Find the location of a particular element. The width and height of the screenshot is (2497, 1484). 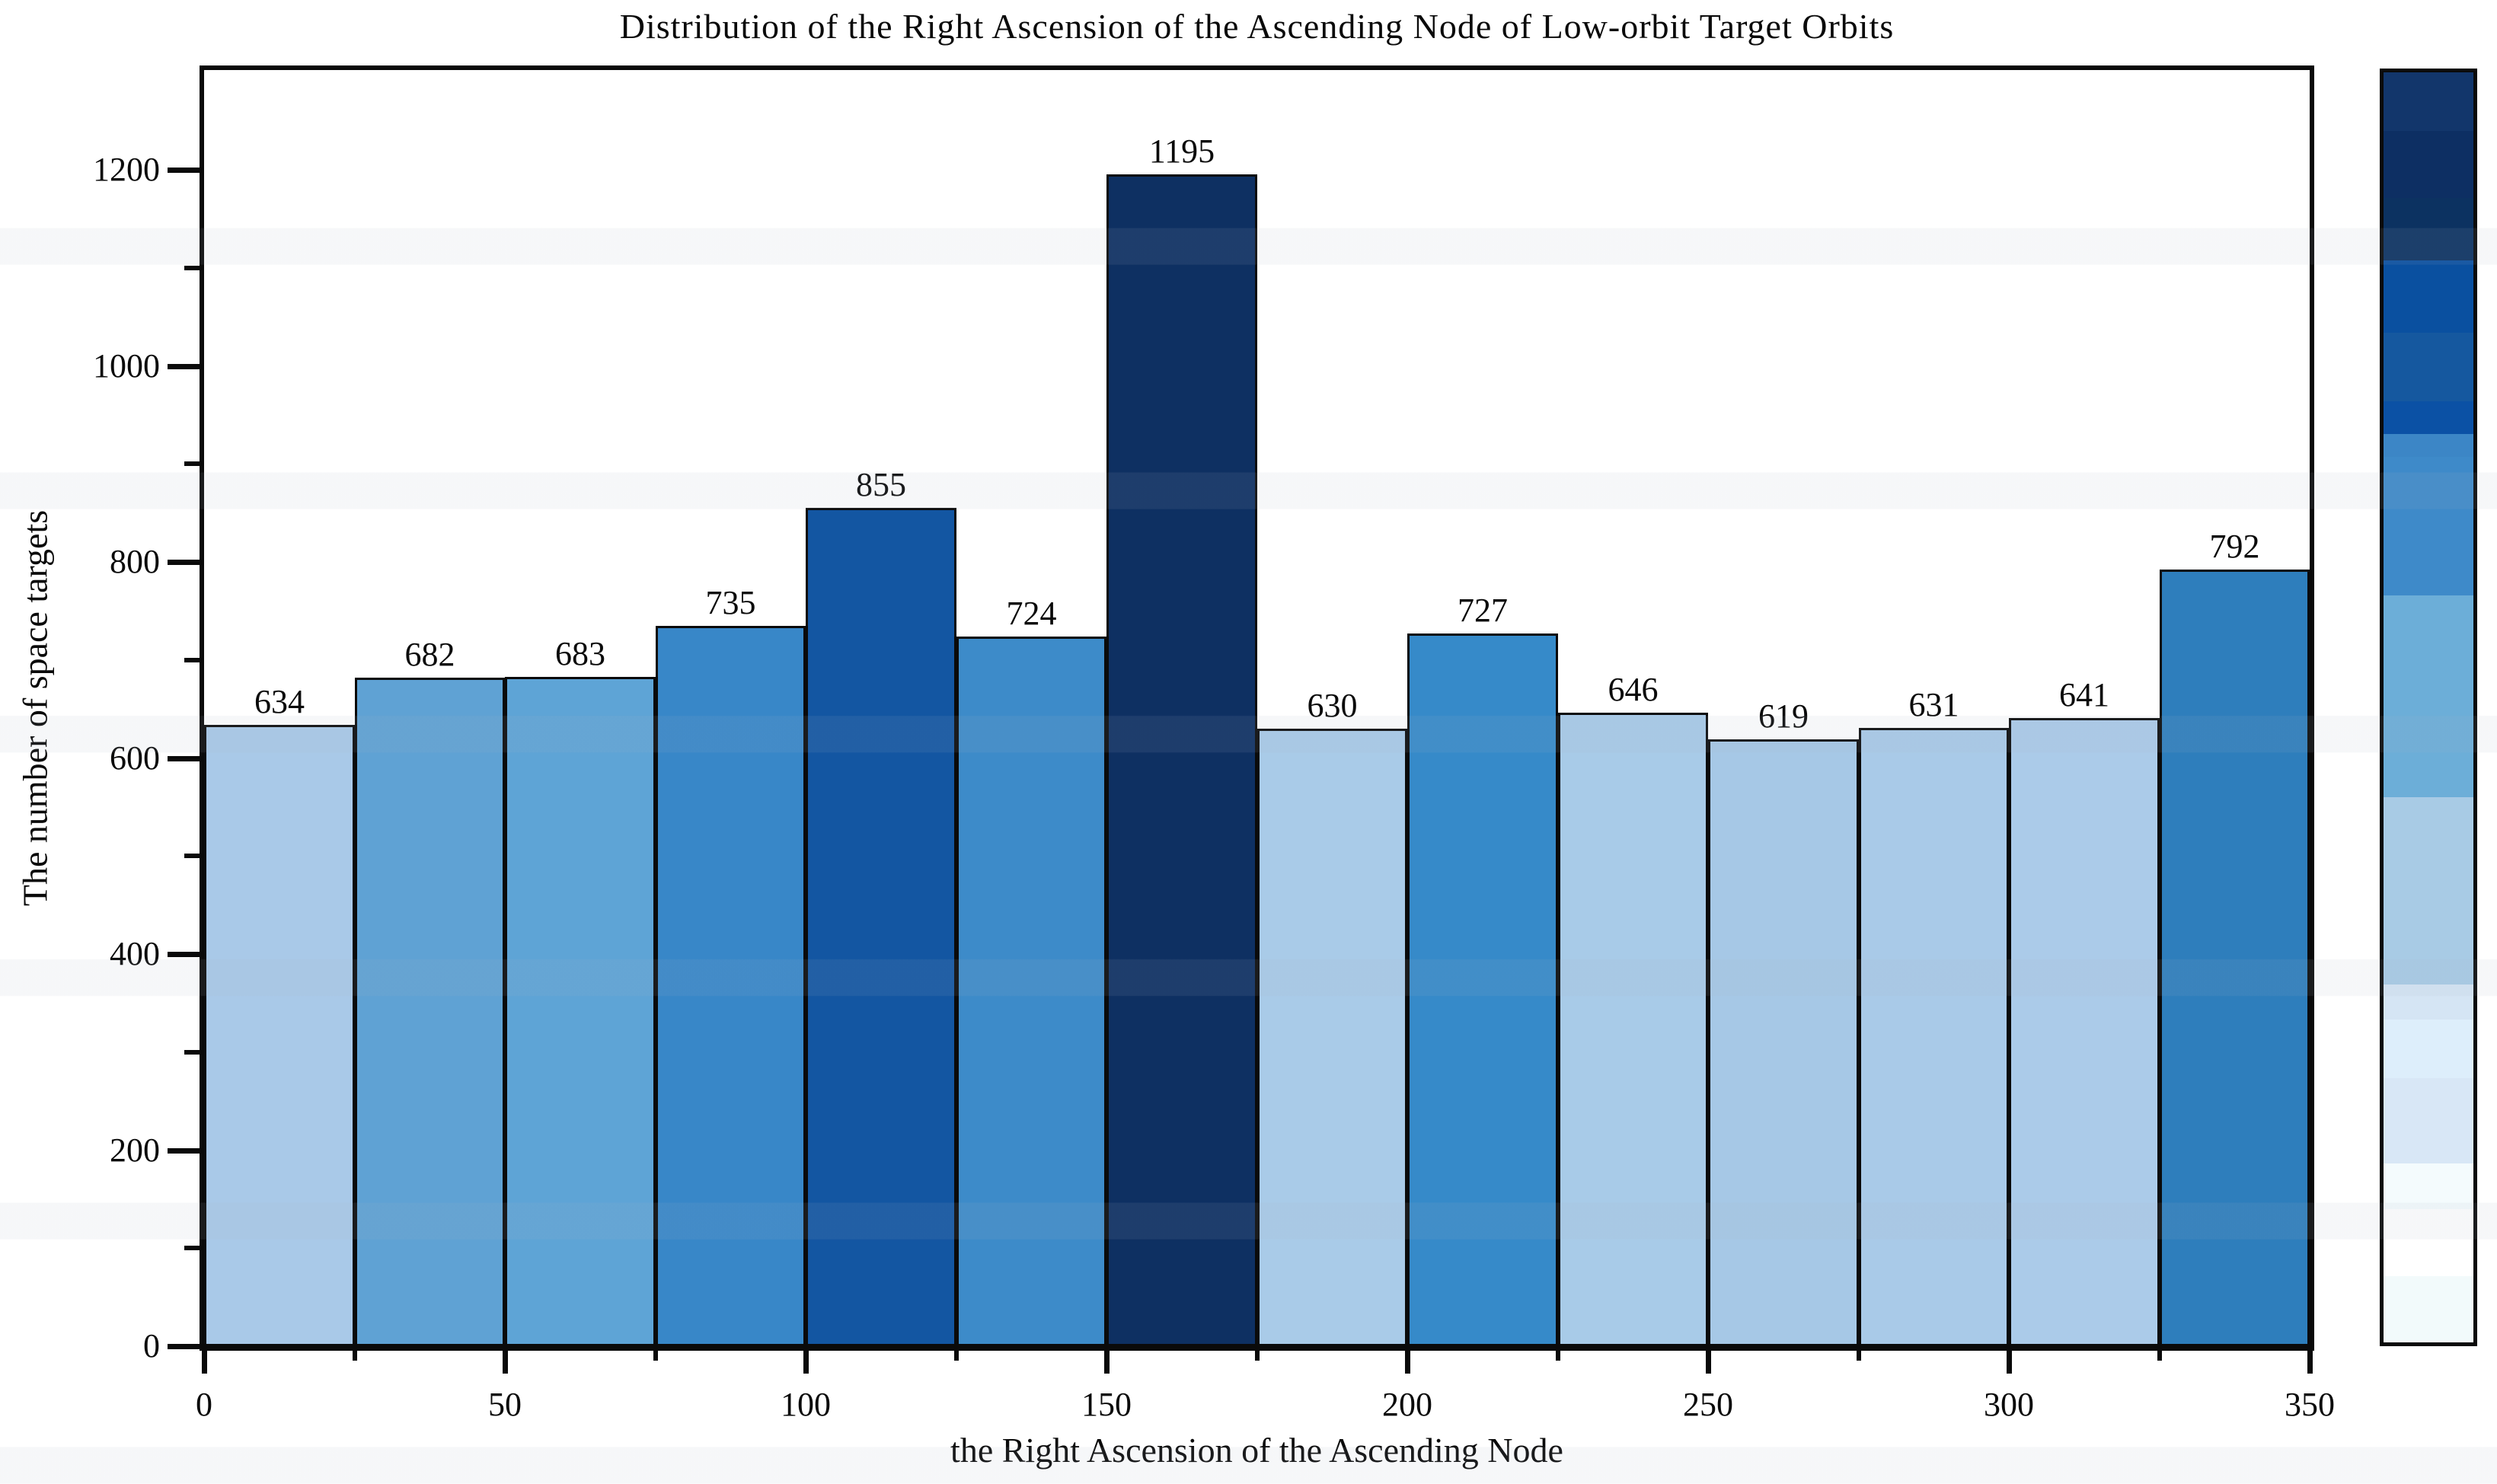

y-tick-label: 600 is located at coordinates (135, 758).